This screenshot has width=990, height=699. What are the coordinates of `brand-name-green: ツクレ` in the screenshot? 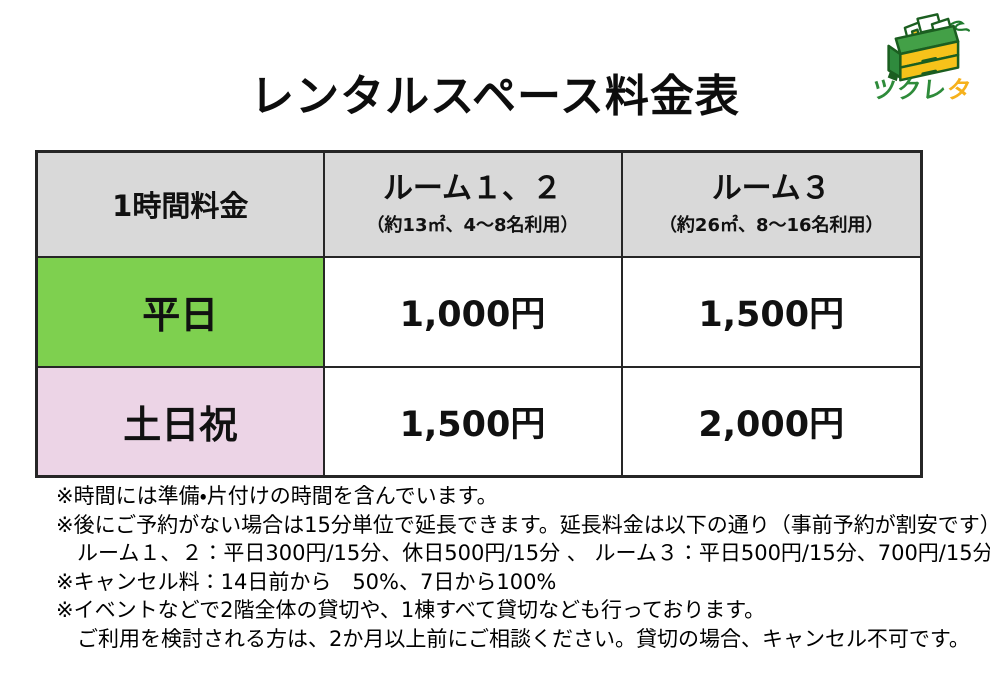 It's located at (909, 90).